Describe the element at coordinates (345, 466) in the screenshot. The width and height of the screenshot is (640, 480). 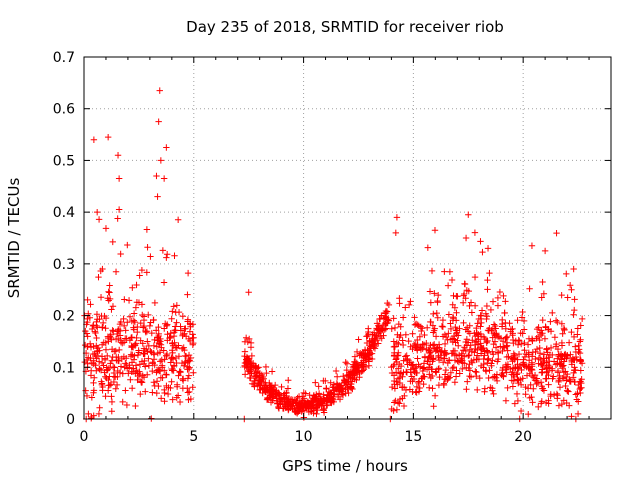
I see `x-axis-label: GPS time / hours` at that location.